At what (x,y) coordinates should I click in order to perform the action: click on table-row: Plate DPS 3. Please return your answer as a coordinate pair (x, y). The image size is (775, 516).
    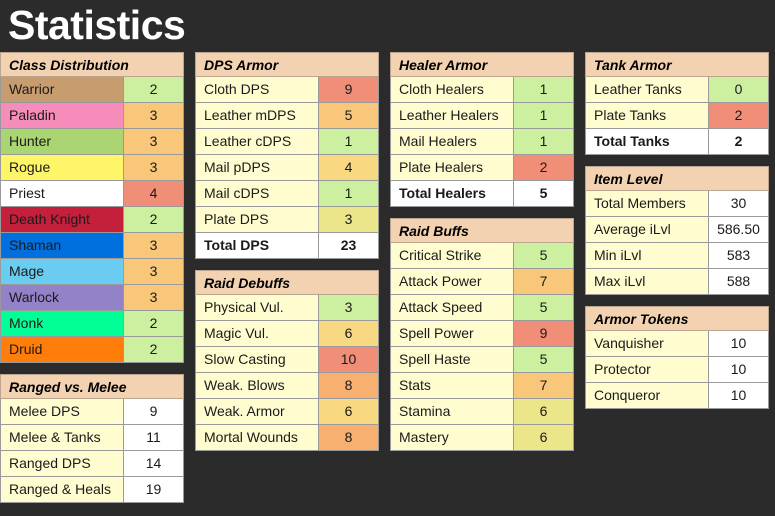
    Looking at the image, I should click on (287, 220).